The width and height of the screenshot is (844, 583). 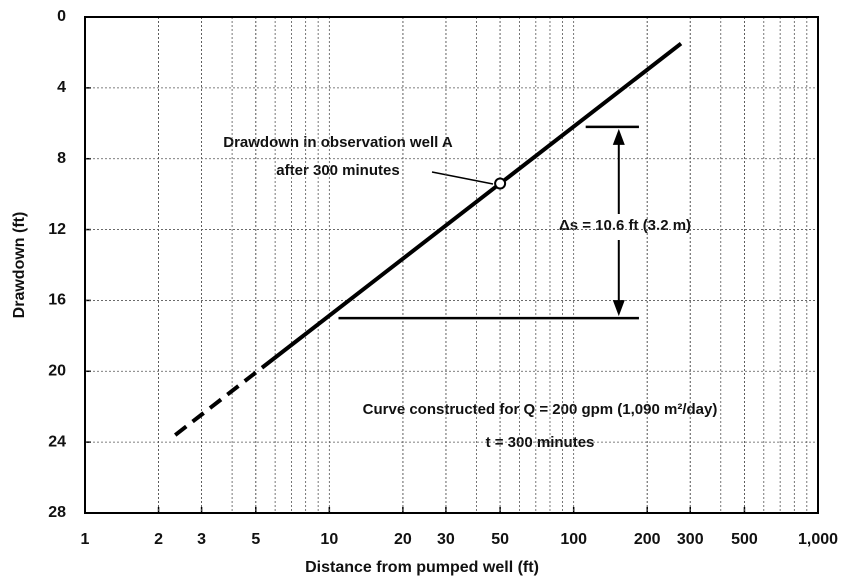 What do you see at coordinates (462, 178) in the screenshot?
I see `leader-line` at bounding box center [462, 178].